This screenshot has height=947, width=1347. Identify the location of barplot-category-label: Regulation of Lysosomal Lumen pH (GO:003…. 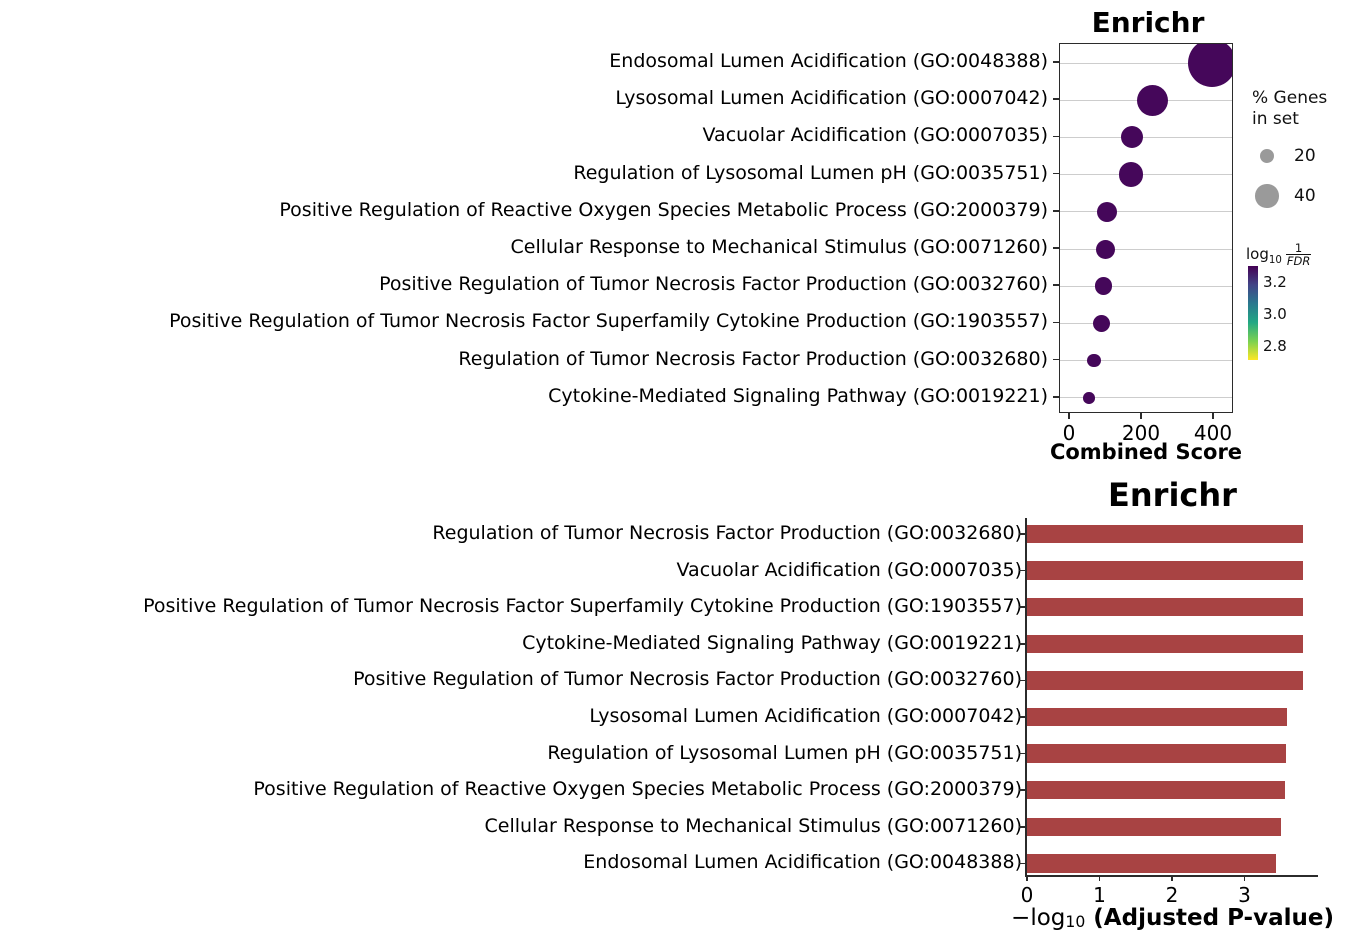
(784, 752).